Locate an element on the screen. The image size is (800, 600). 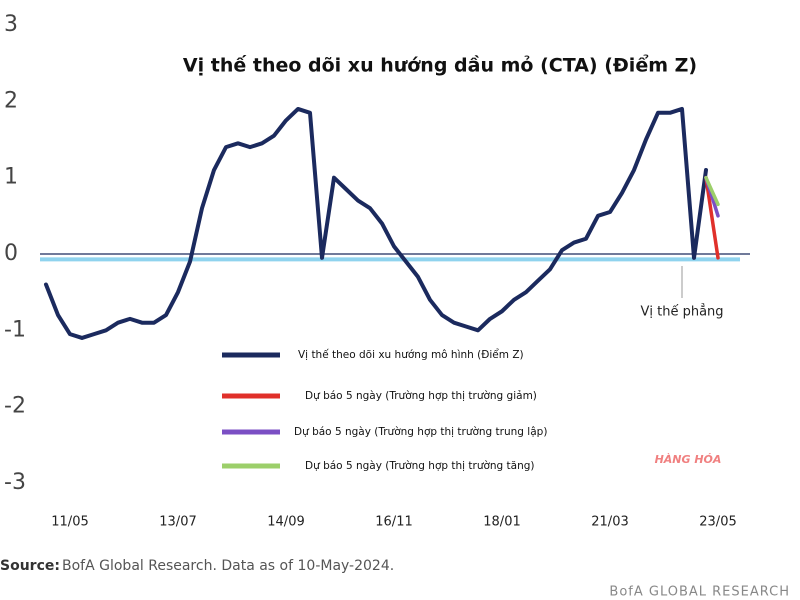
y-tick-label: 1 is located at coordinates (11, 177).